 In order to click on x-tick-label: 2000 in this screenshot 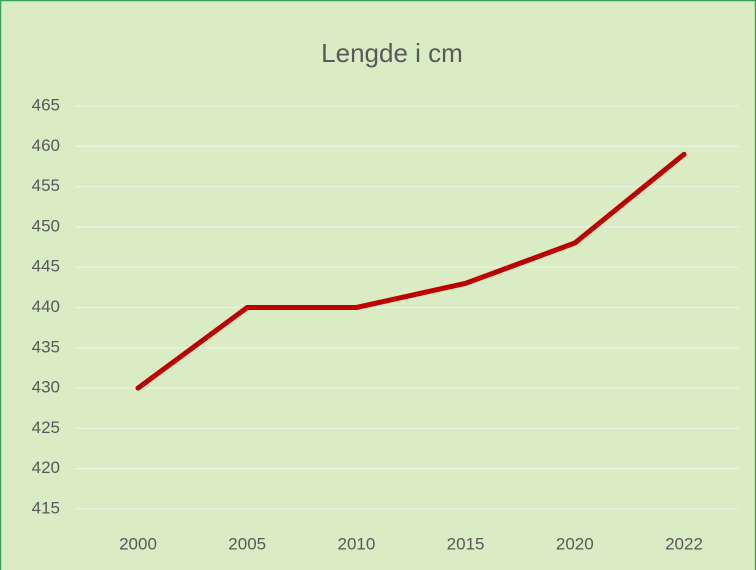, I will do `click(138, 543)`.